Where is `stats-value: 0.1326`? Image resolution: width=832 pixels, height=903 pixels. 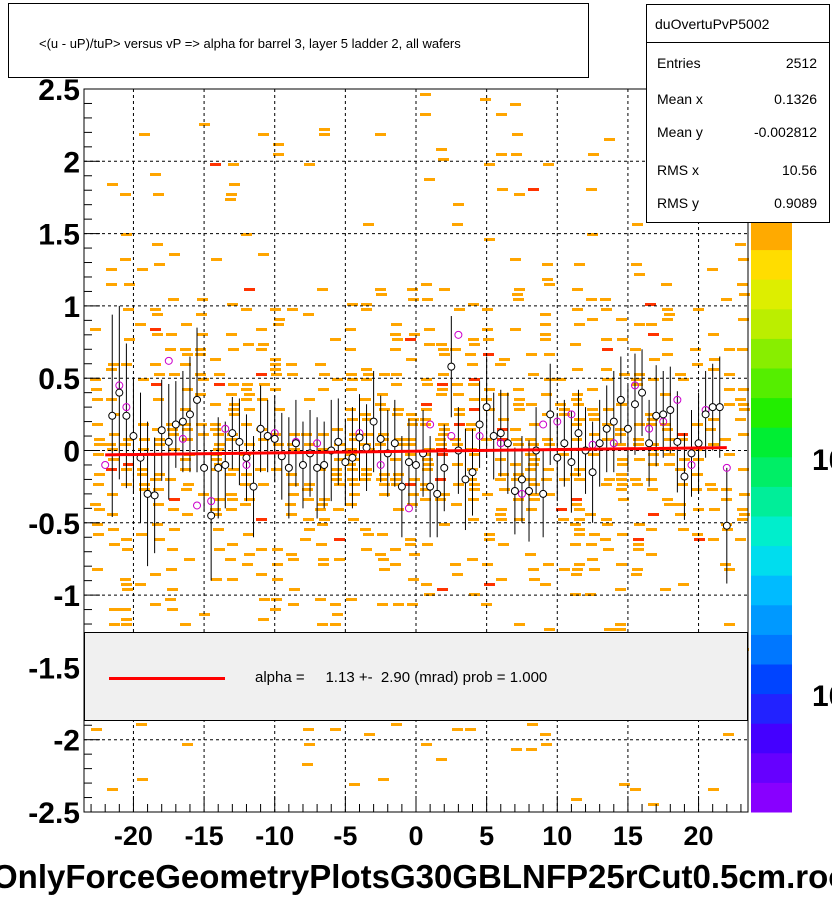 stats-value: 0.1326 is located at coordinates (795, 99).